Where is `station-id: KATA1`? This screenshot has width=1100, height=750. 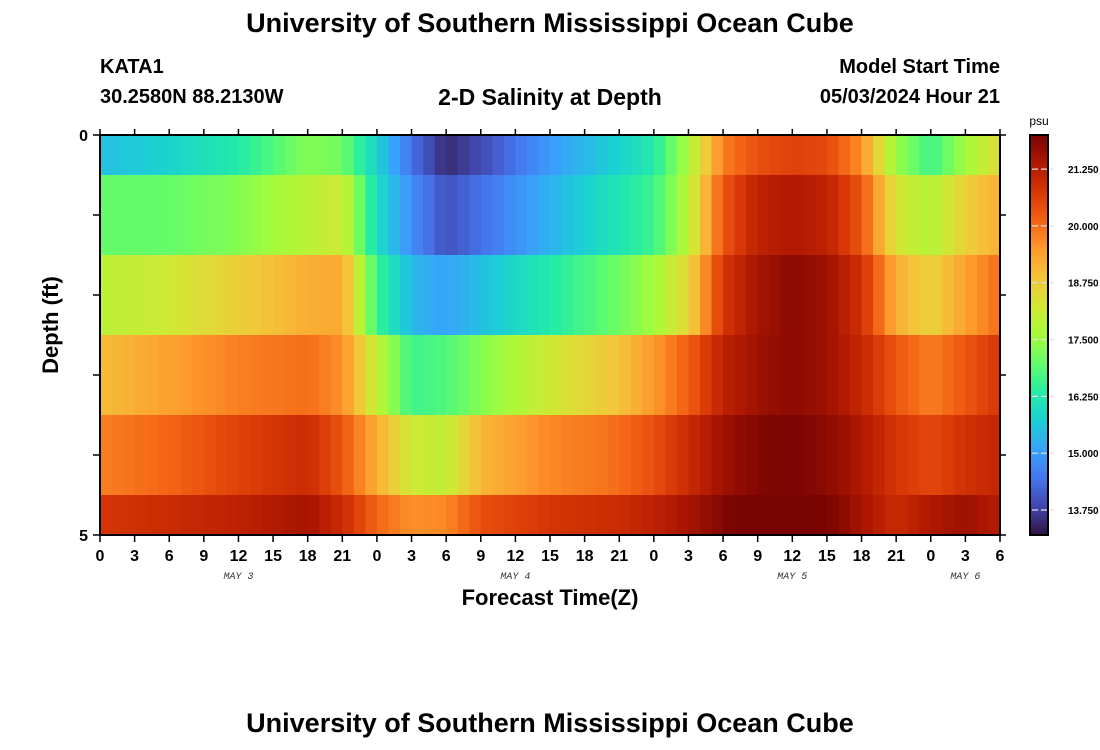
station-id: KATA1 is located at coordinates (132, 67).